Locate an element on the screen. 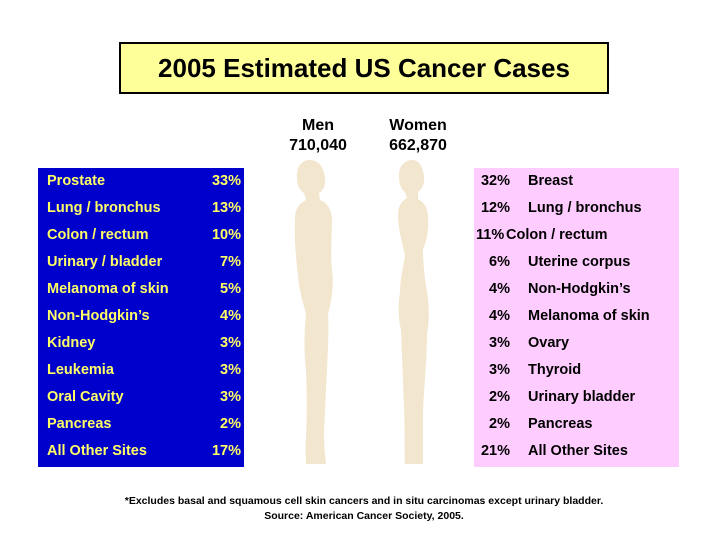 This screenshot has height=546, width=728. men-site-row: Colon / rectum 10% is located at coordinates (141, 235).